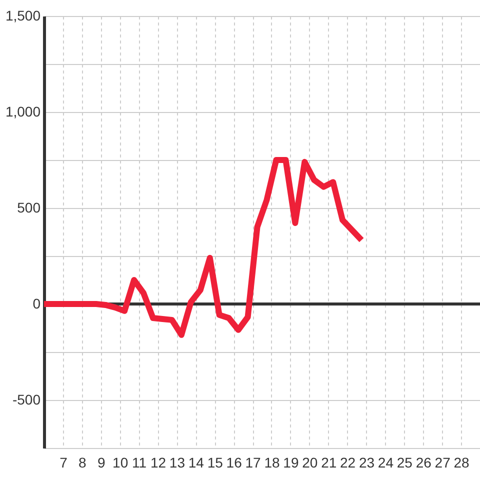 The image size is (480, 480). Describe the element at coordinates (23, 112) in the screenshot. I see `y-tick-label: 1,000` at that location.